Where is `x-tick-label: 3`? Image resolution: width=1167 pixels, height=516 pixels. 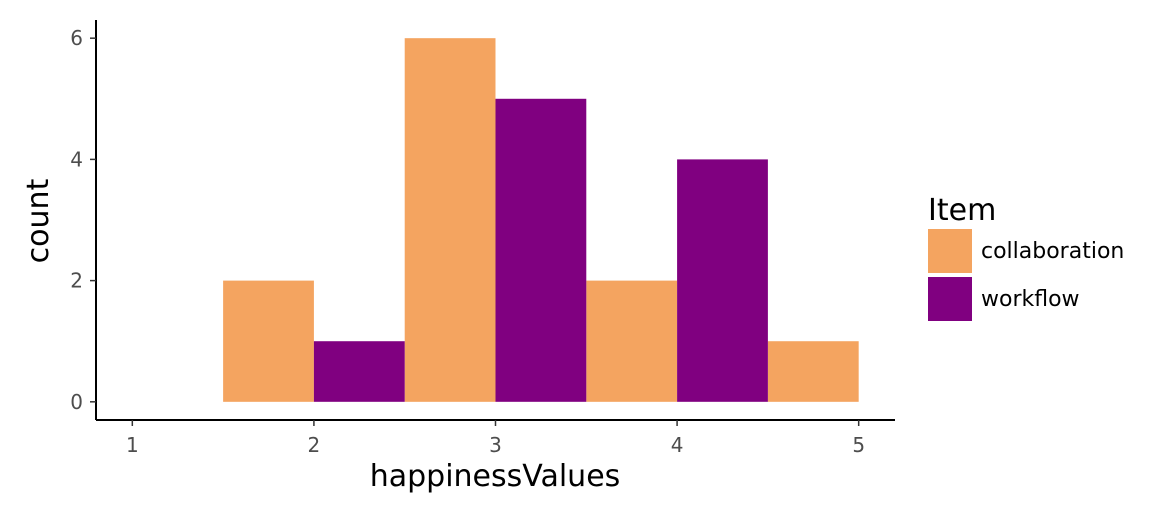
x-tick-label: 3 is located at coordinates (495, 445).